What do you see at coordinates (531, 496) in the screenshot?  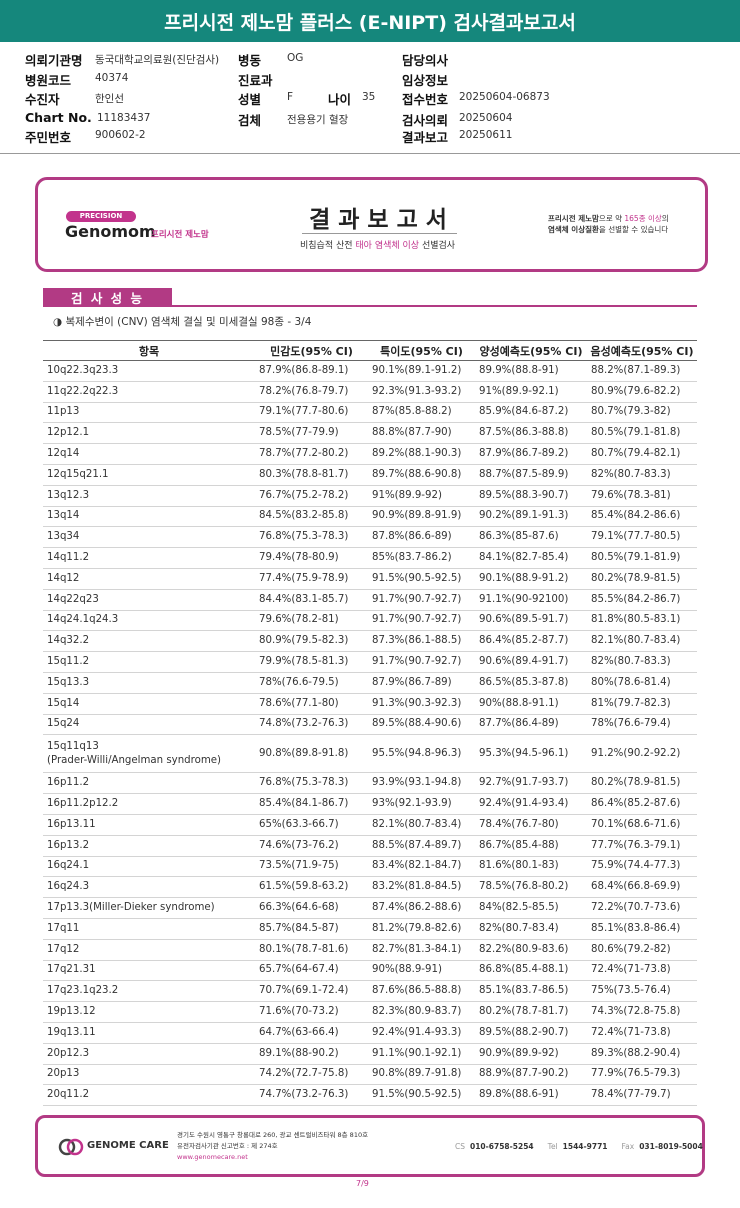 I see `table-cell: 89.5%(88.3-90.7)` at bounding box center [531, 496].